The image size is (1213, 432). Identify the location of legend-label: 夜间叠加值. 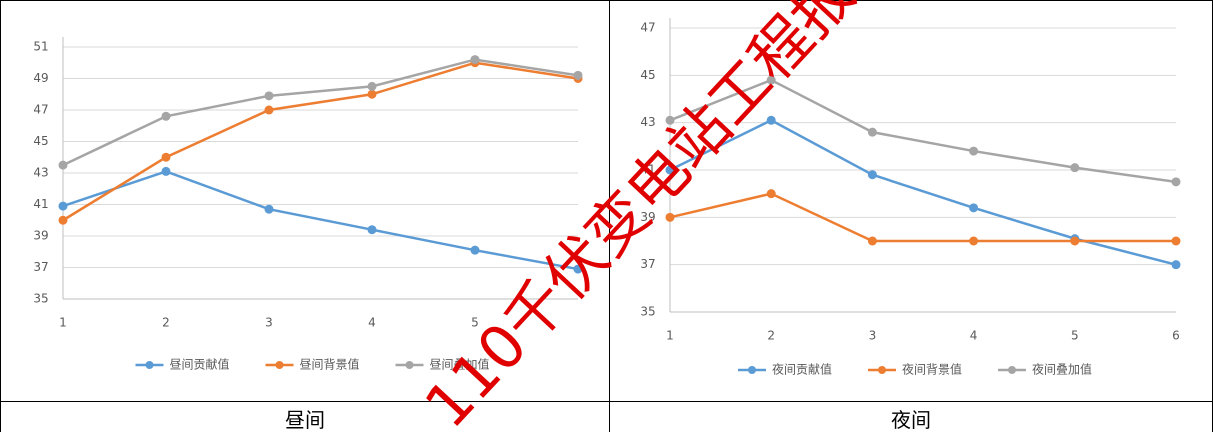
(1062, 369).